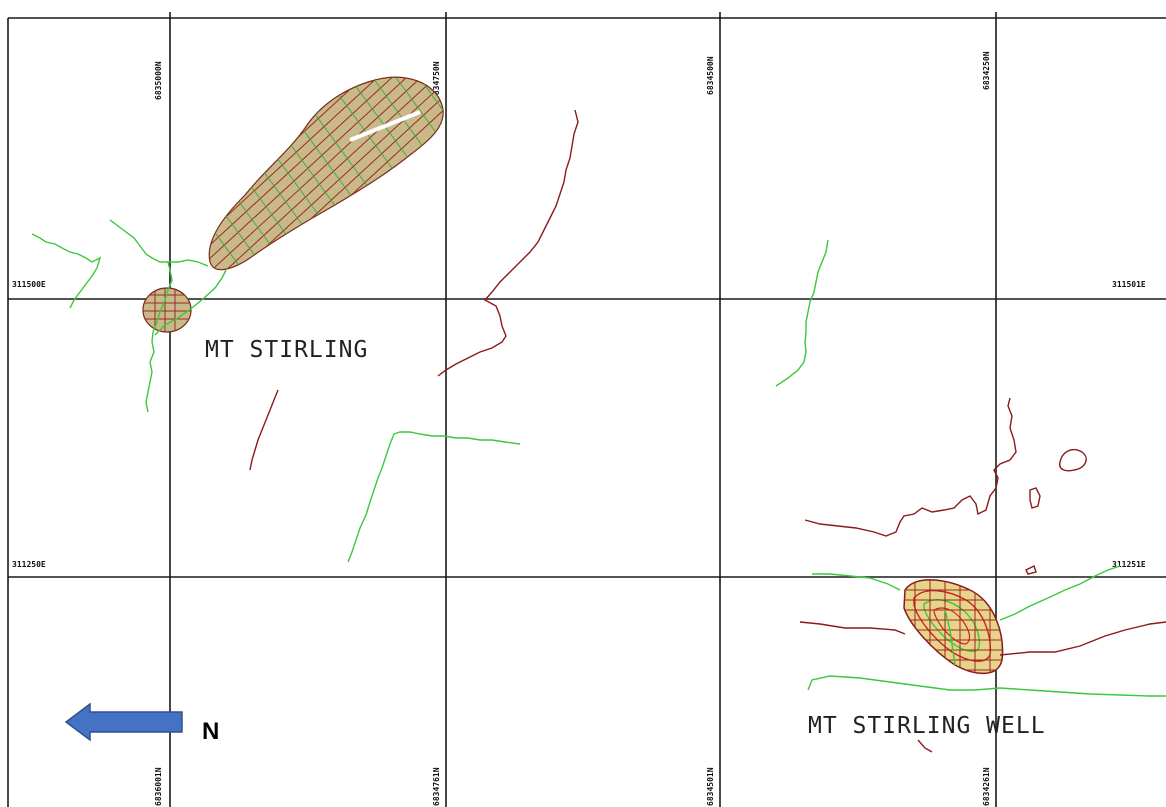 Image resolution: width=1166 pixels, height=807 pixels. Describe the element at coordinates (572, 786) in the screenshot. I see `northing-labels-bottom: 6836001N 6834761N 6834501N 6834261N` at that location.